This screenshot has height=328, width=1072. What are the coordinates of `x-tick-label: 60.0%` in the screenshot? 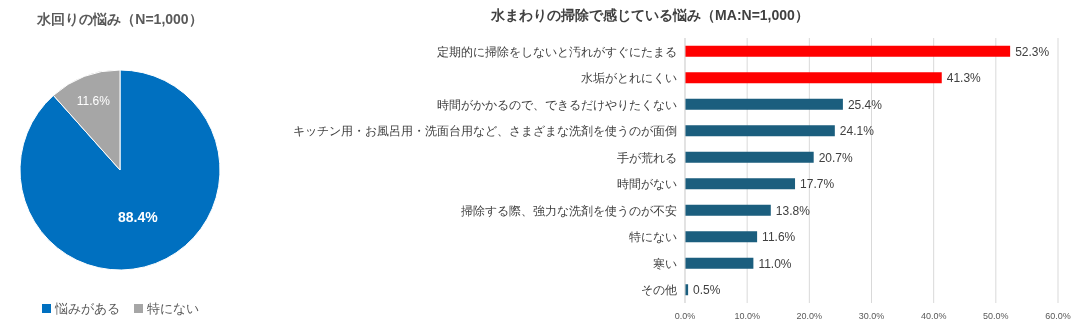 It's located at (1058, 316).